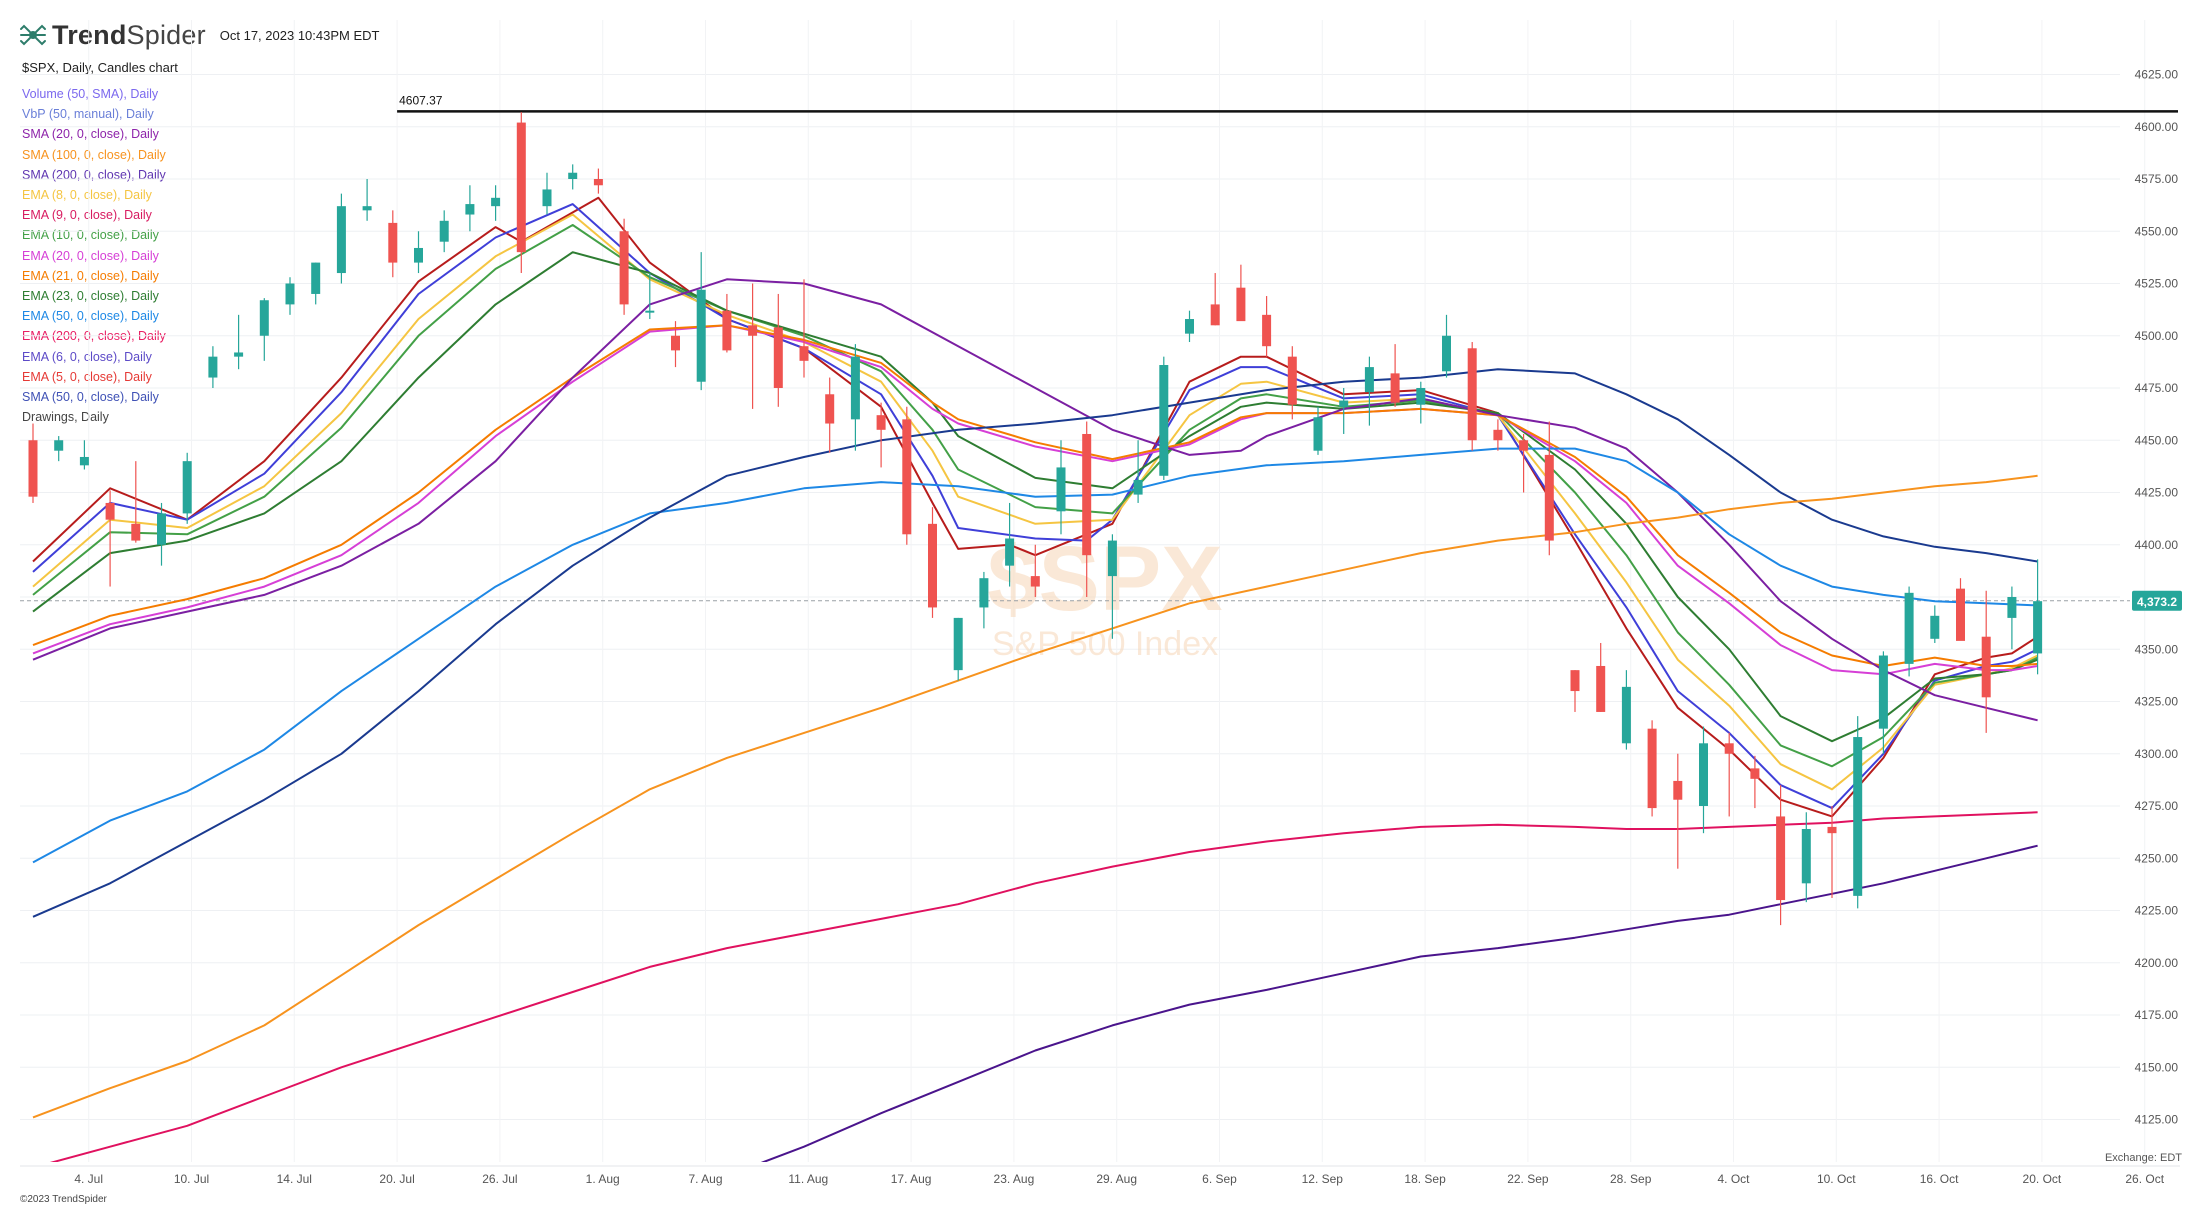 This screenshot has height=1209, width=2207. I want to click on legend-entry: EMA (20, 0, close), Daily, so click(90, 255).